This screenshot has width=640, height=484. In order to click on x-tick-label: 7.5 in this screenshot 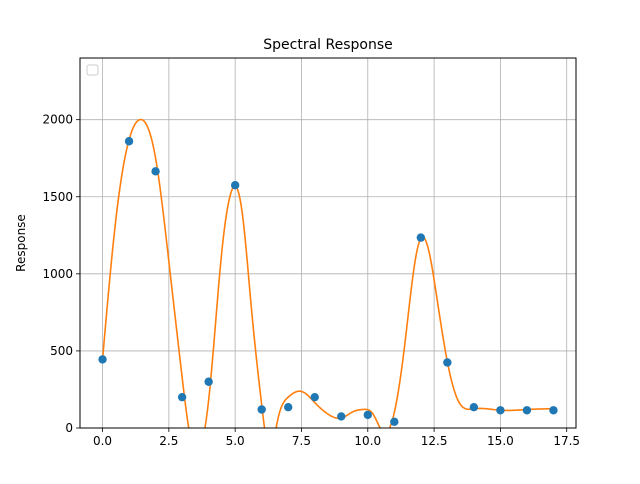, I will do `click(301, 441)`.